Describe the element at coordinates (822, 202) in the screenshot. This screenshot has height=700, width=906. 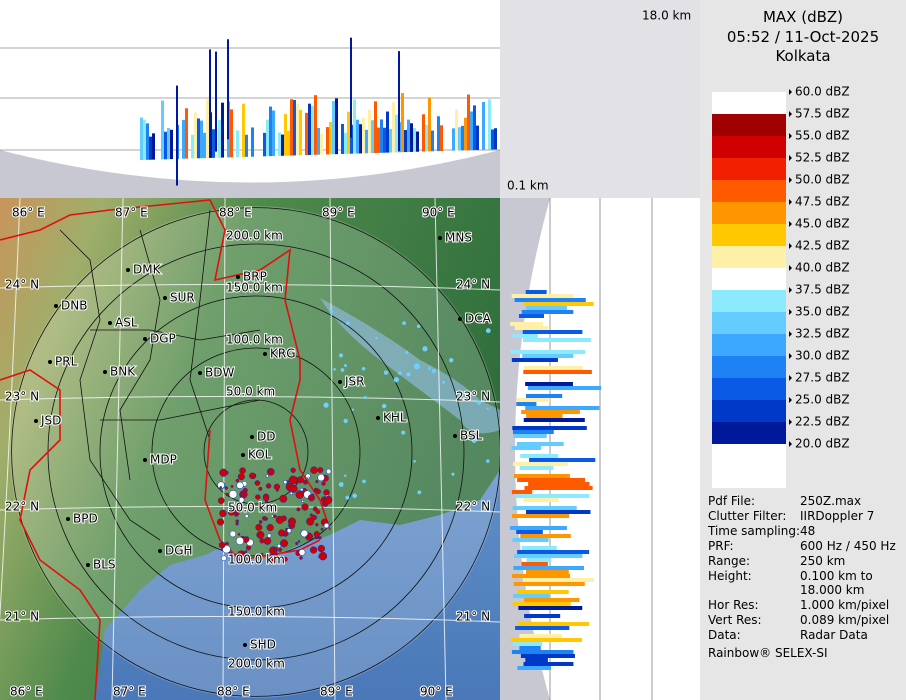
I see `legend-label: 47.5 dBZ` at that location.